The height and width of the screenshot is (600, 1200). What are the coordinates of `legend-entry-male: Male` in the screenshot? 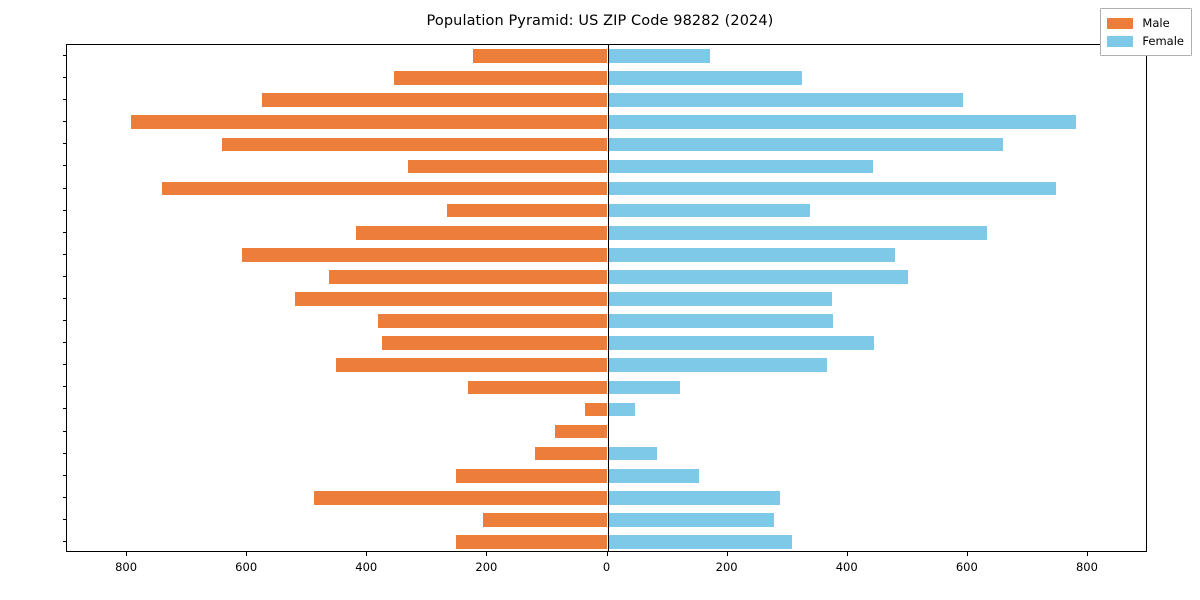 It's located at (1145, 23).